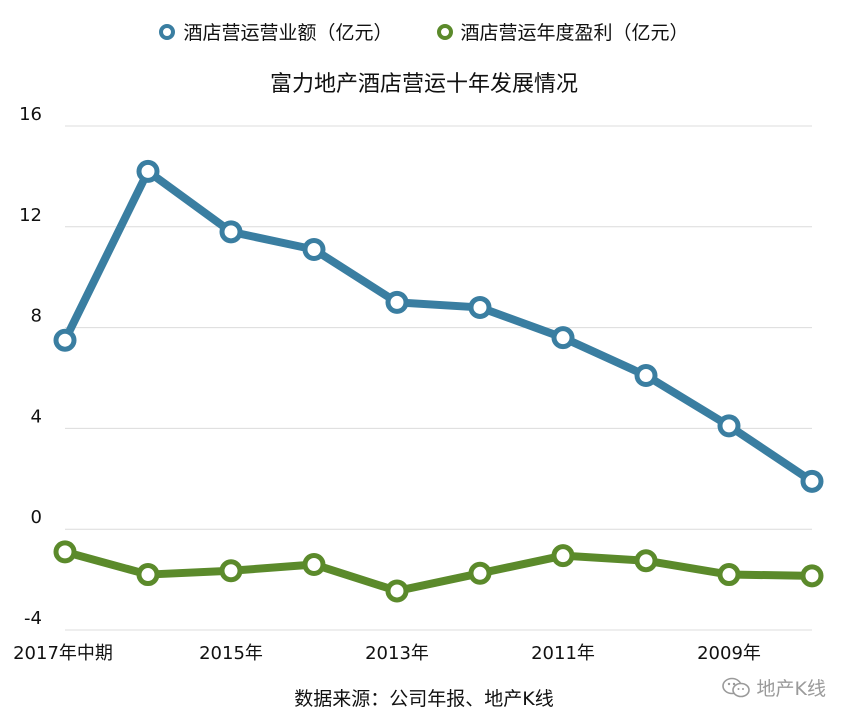 This screenshot has height=722, width=848. What do you see at coordinates (735, 687) in the screenshot?
I see `chat-bubble-icon` at bounding box center [735, 687].